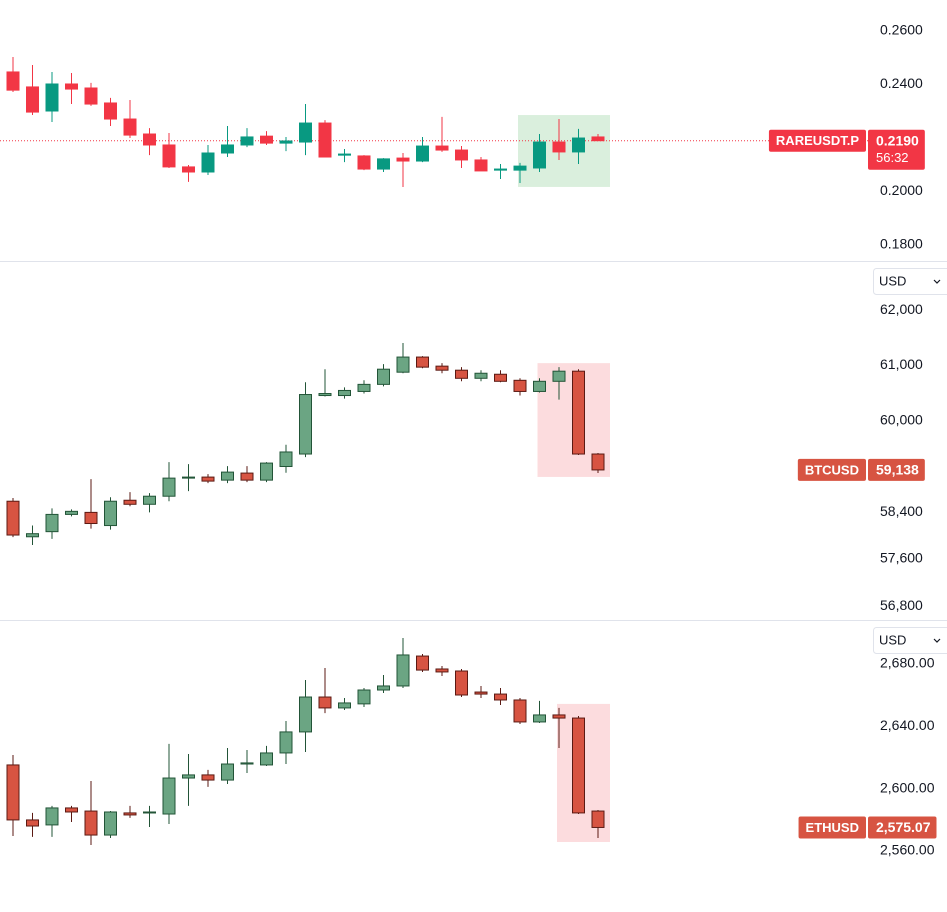  I want to click on y-tick-label: 56,800, so click(901, 605).